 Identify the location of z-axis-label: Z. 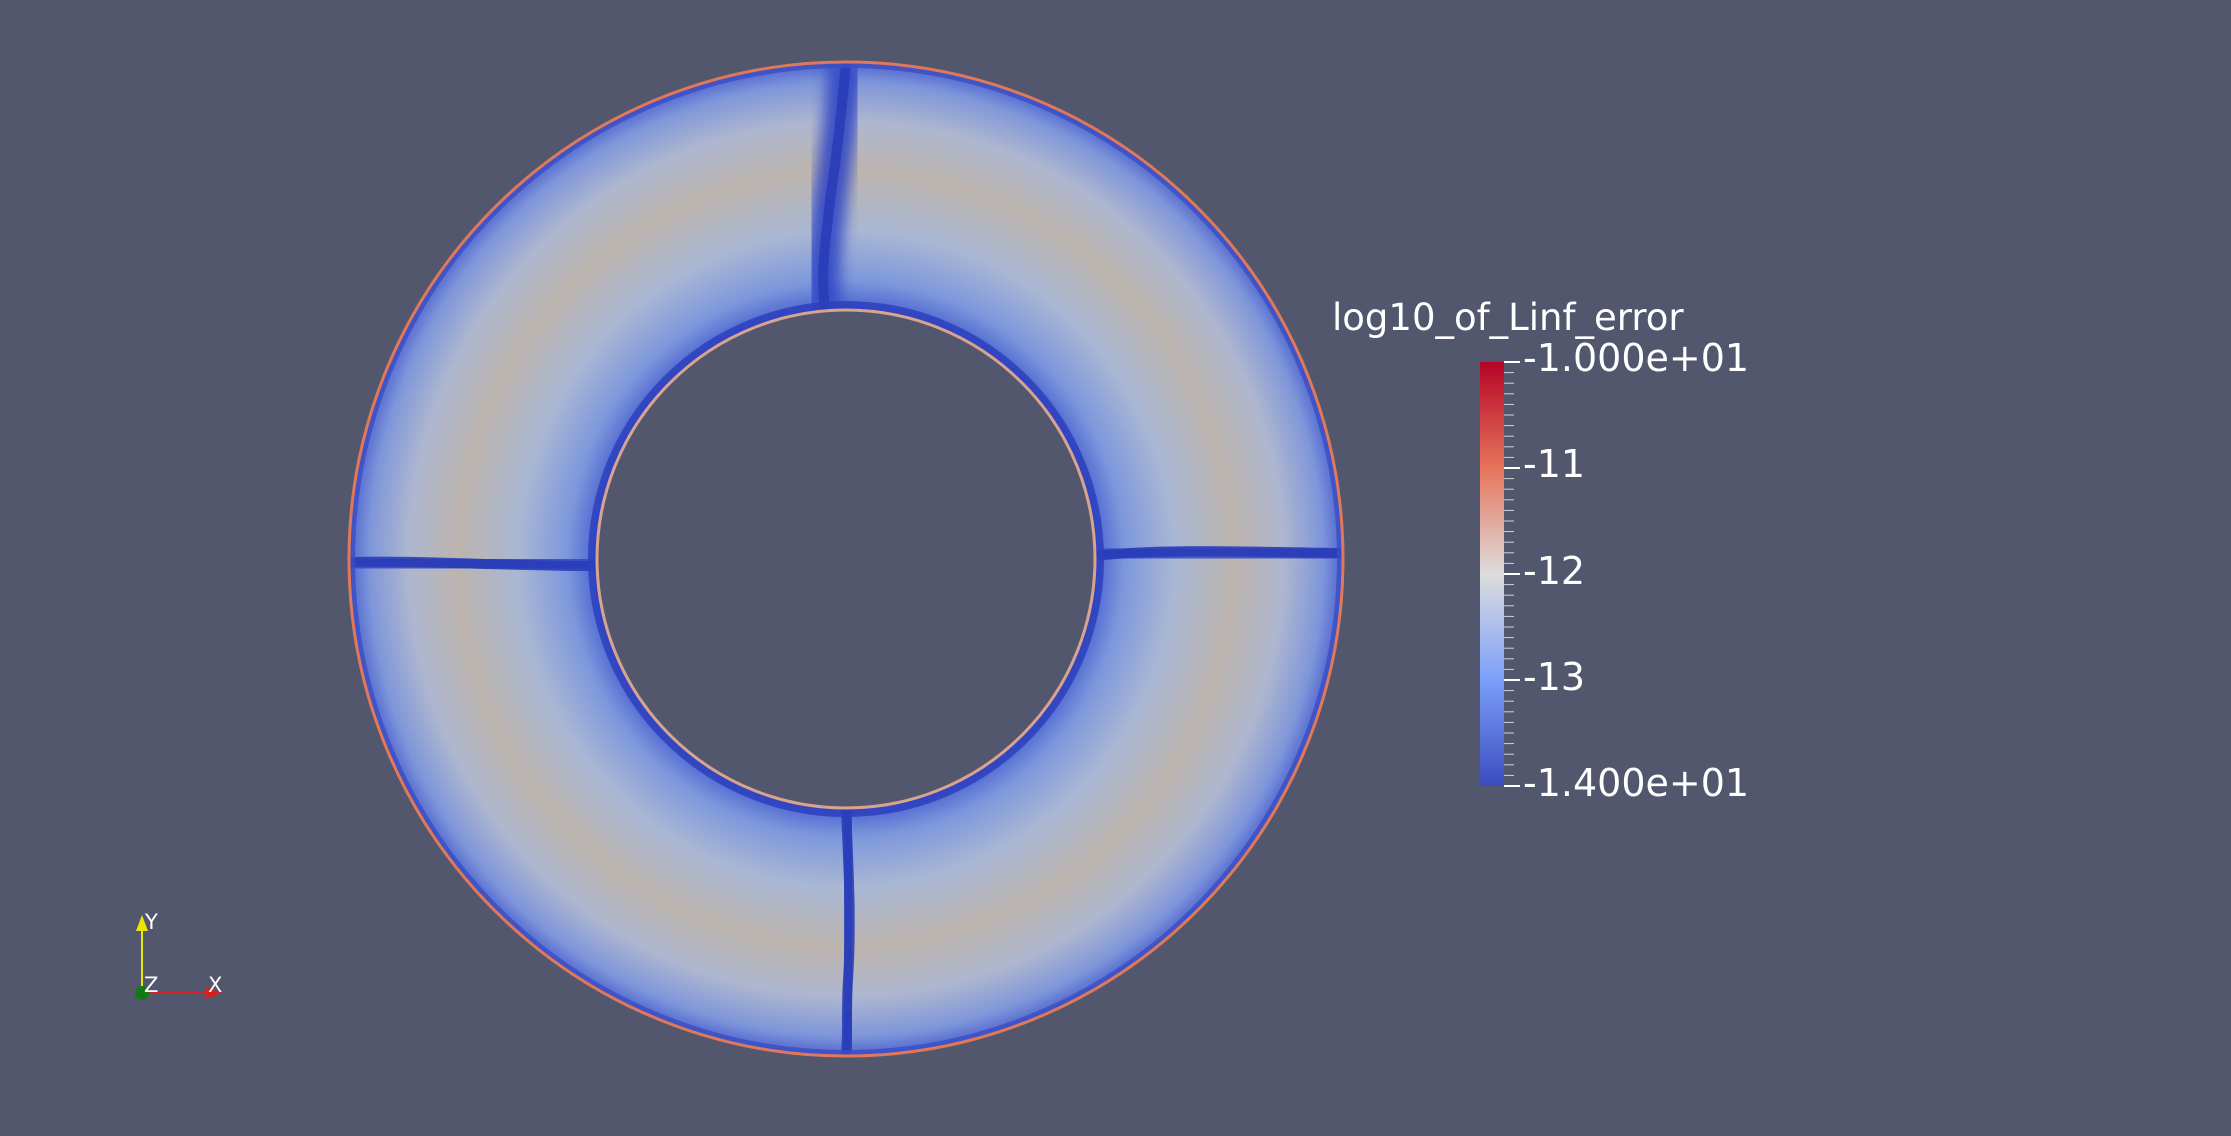
(151, 985).